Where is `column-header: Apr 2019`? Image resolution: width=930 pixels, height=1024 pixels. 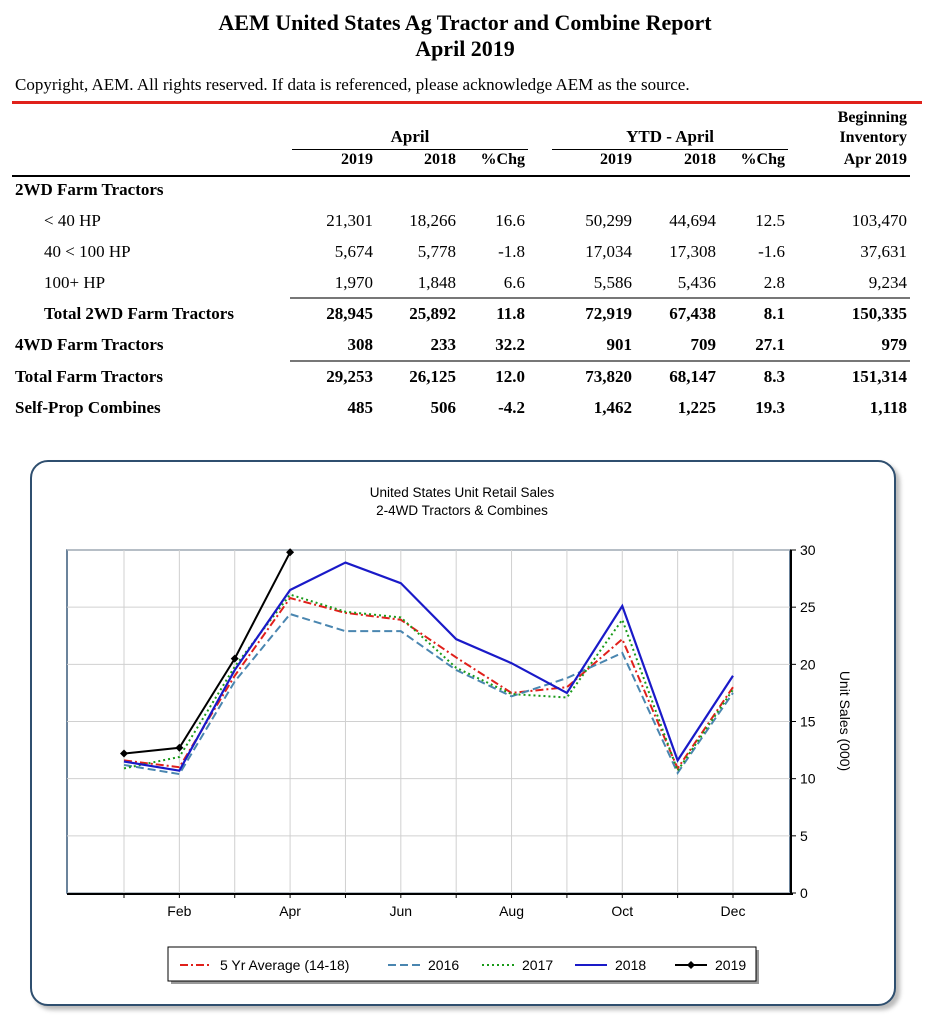
column-header: Apr 2019 is located at coordinates (875, 159).